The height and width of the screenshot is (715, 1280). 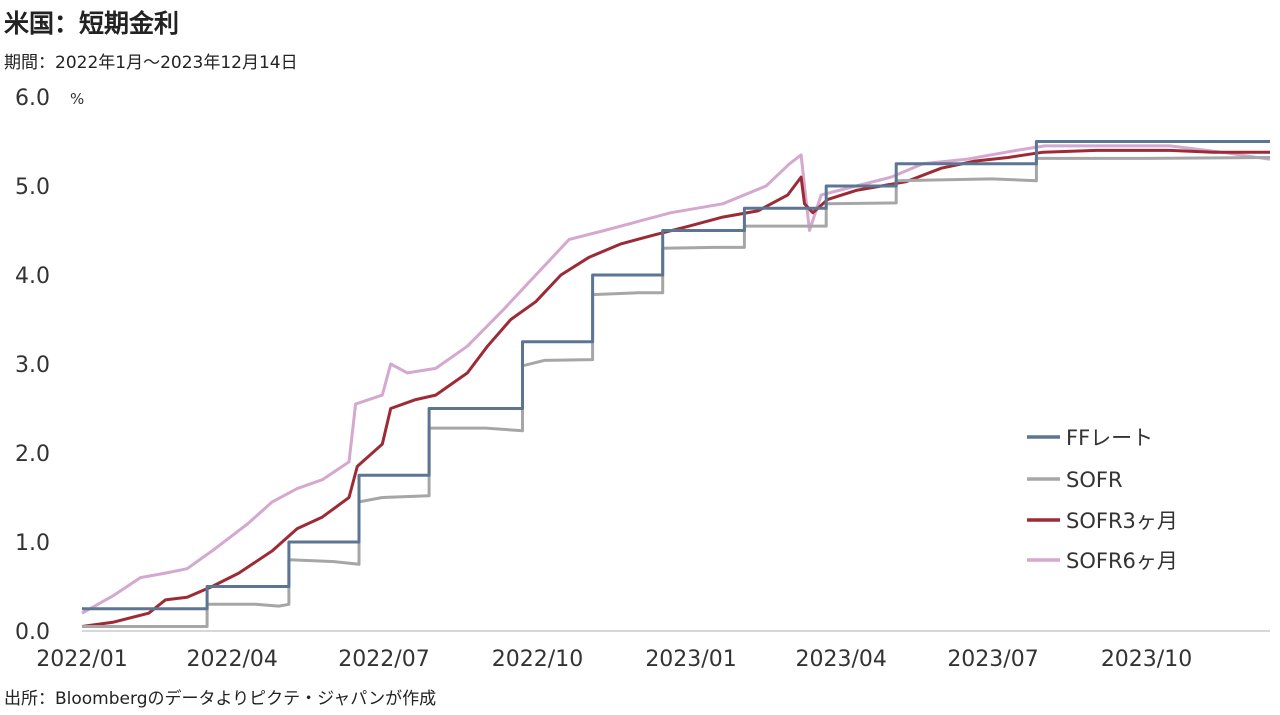 What do you see at coordinates (32, 98) in the screenshot?
I see `y-tick-label: 6.0` at bounding box center [32, 98].